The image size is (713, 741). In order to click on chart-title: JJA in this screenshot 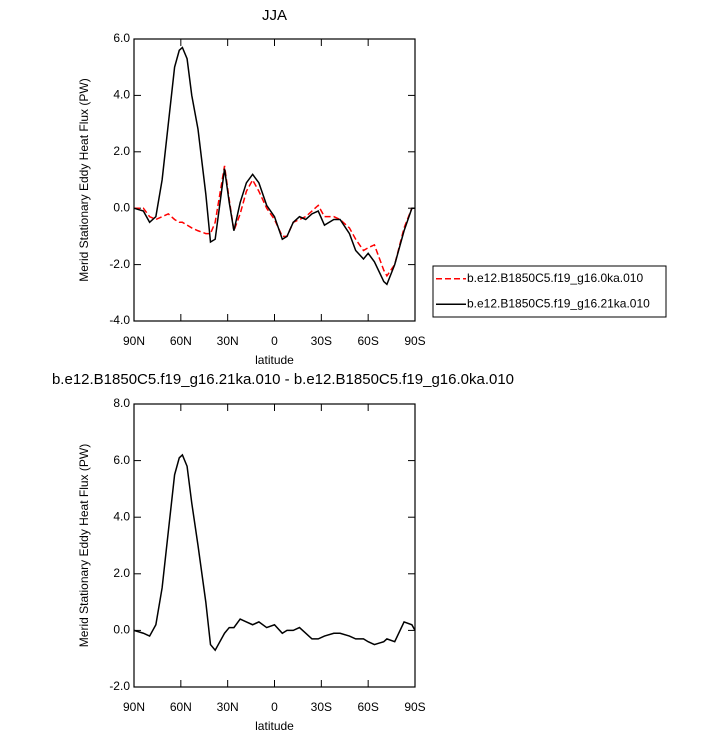, I will do `click(274, 15)`.